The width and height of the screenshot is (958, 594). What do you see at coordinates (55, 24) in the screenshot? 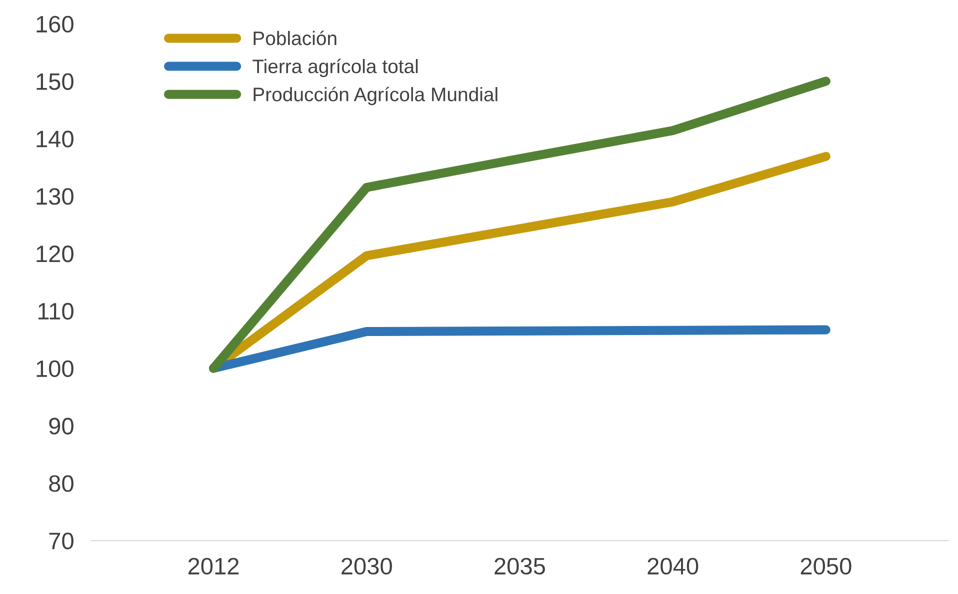
I see `y-tick-label: 160` at bounding box center [55, 24].